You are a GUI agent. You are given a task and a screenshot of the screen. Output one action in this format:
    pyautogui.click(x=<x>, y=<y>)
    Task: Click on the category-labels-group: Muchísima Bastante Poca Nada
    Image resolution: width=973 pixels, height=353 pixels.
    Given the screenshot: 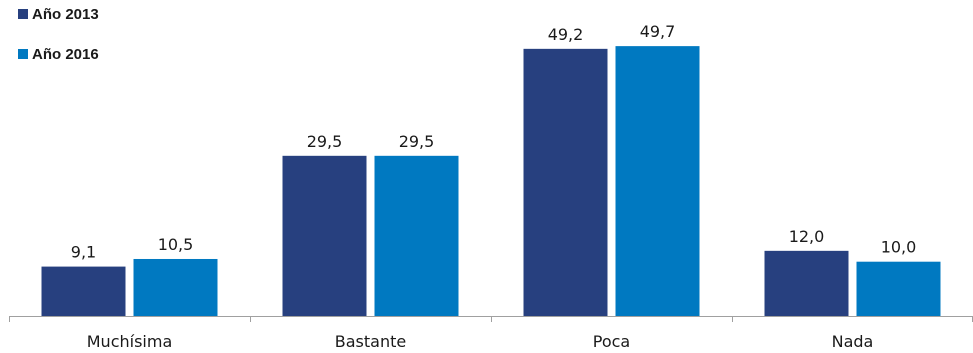 What is the action you would take?
    pyautogui.click(x=480, y=341)
    